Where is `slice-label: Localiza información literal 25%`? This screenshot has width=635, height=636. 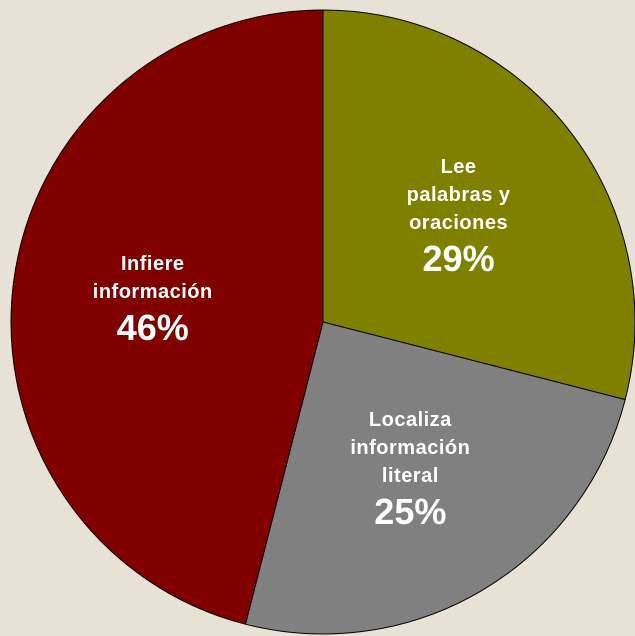
slice-label: Localiza información literal 25% is located at coordinates (410, 470).